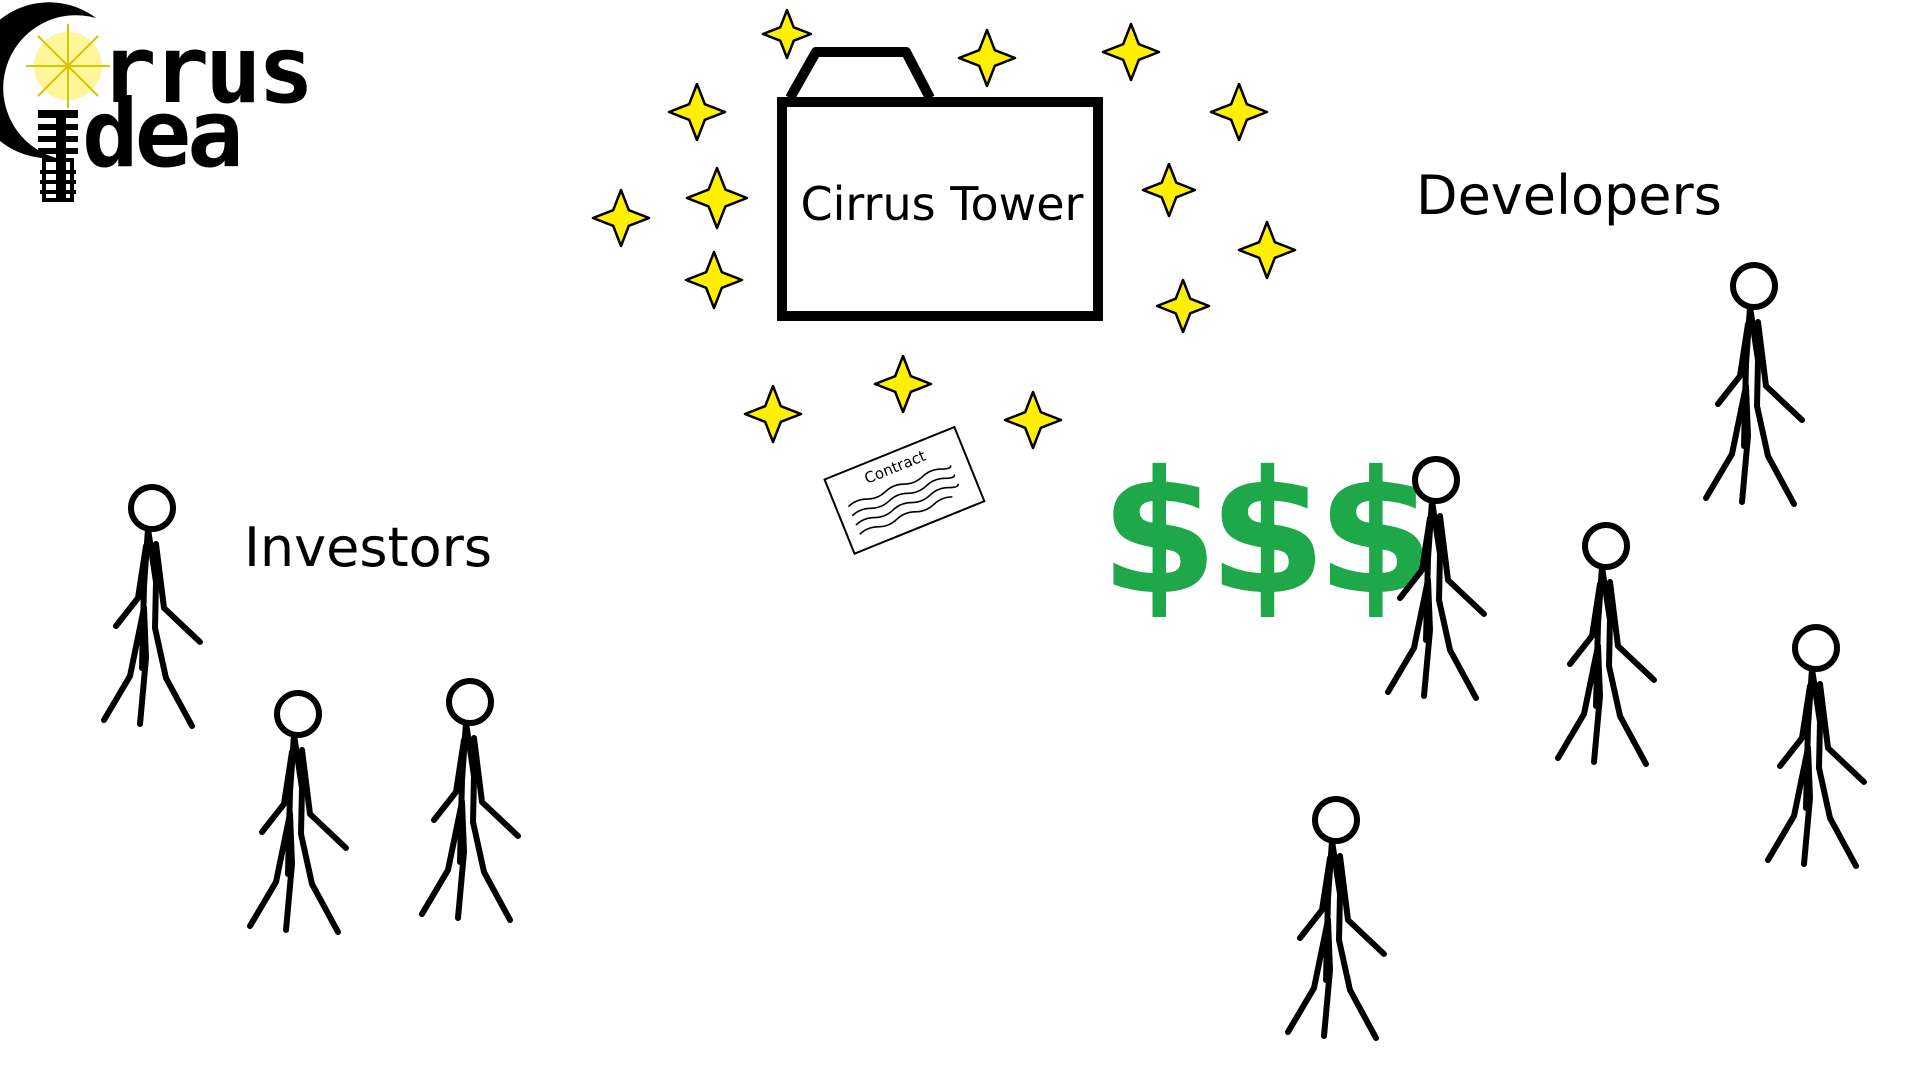 The image size is (1920, 1080). I want to click on cirrus-idea-logo: rrus dea, so click(157, 102).